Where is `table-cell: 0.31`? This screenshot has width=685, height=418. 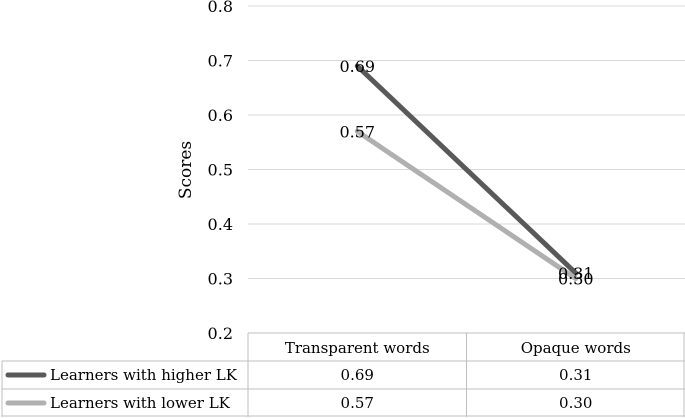 table-cell: 0.31 is located at coordinates (575, 375).